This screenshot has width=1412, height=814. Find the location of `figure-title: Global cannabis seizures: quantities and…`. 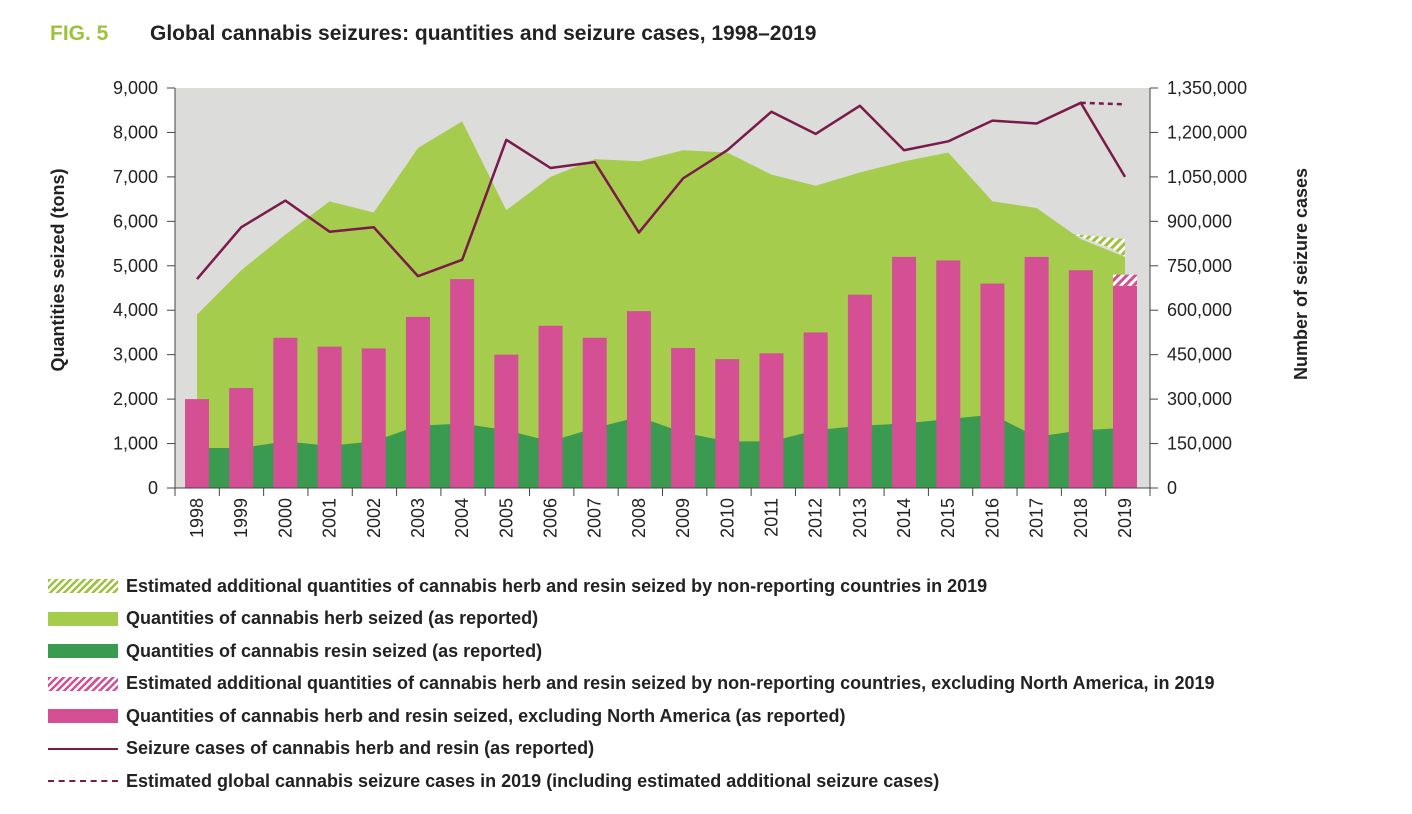

figure-title: Global cannabis seizures: quantities and… is located at coordinates (483, 33).